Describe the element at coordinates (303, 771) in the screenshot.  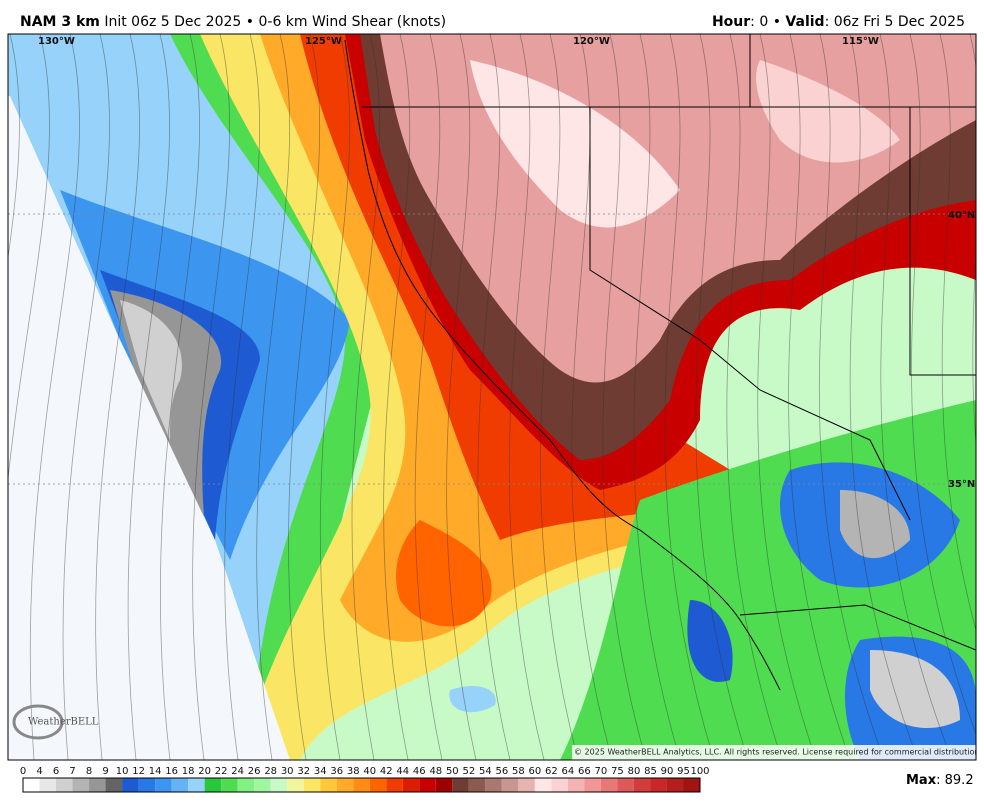
I see `colorbar-label: 32` at that location.